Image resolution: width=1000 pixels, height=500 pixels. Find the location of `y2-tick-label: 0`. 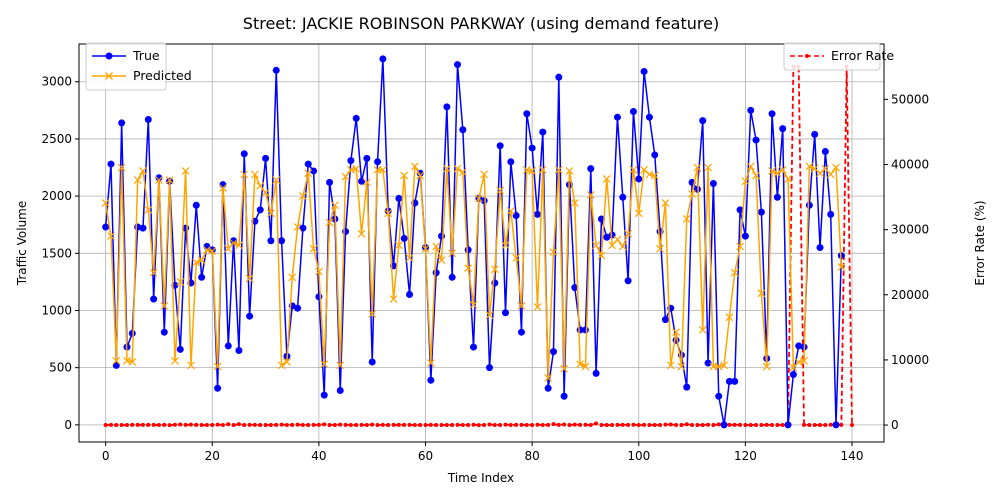

y2-tick-label: 0 is located at coordinates (895, 425).